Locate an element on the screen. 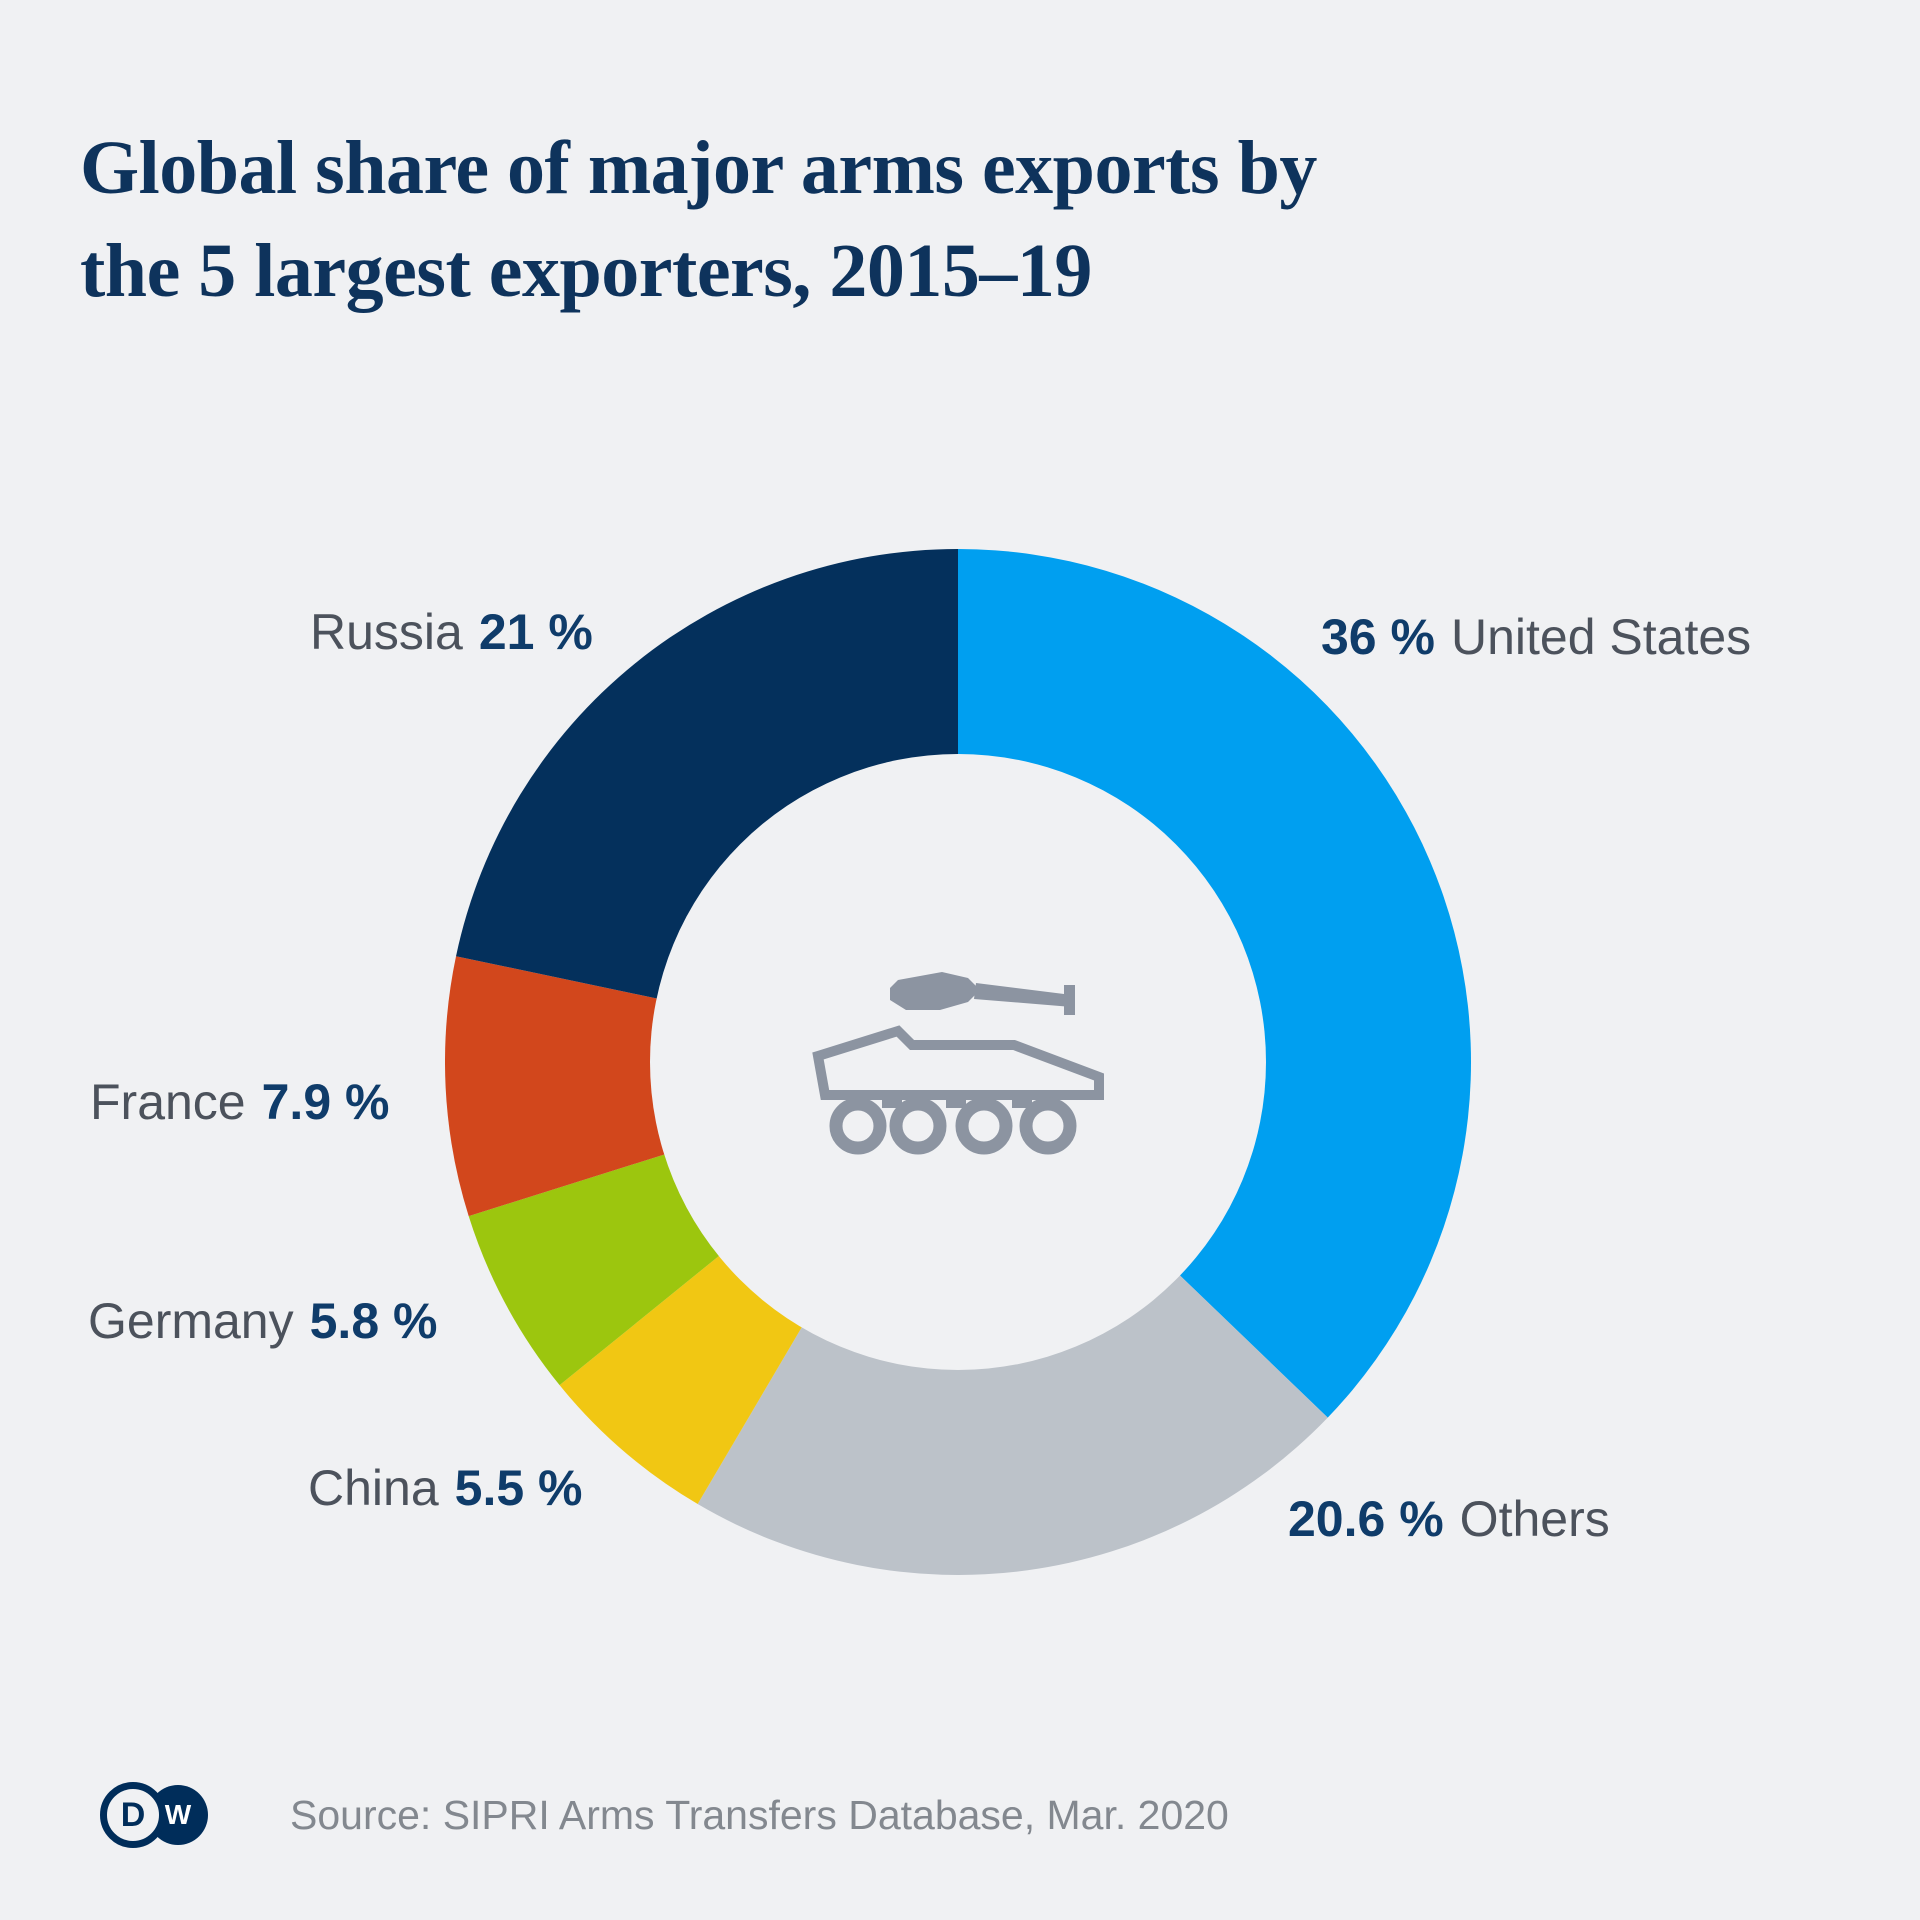 This screenshot has height=1920, width=1920. dw-logo-letter-w: W is located at coordinates (178, 1814).